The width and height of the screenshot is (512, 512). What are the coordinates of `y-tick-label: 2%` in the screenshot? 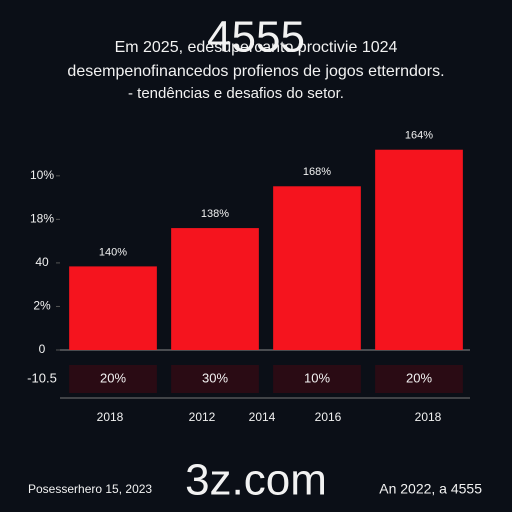 It's located at (42, 306).